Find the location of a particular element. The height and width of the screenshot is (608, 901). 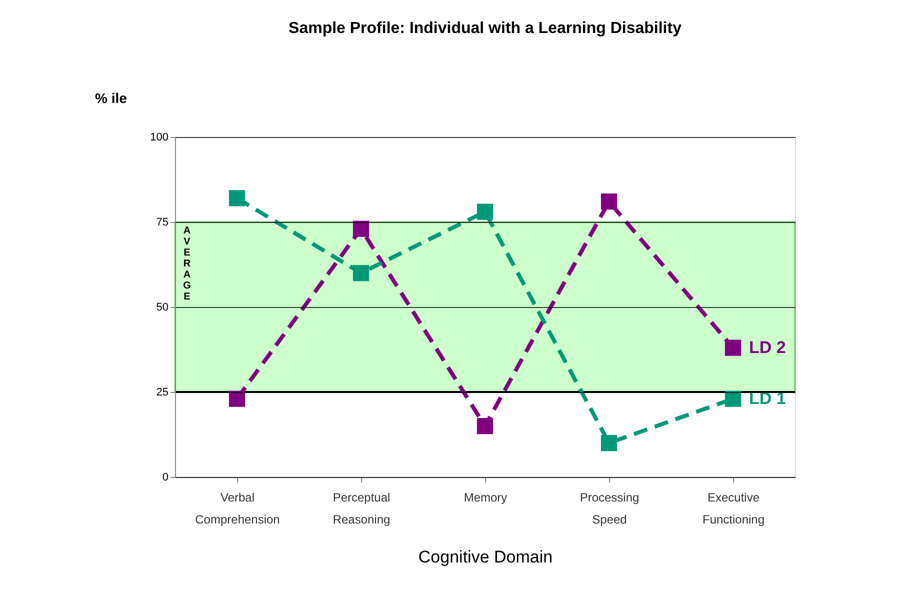

y-axis-title: % ile is located at coordinates (111, 98).